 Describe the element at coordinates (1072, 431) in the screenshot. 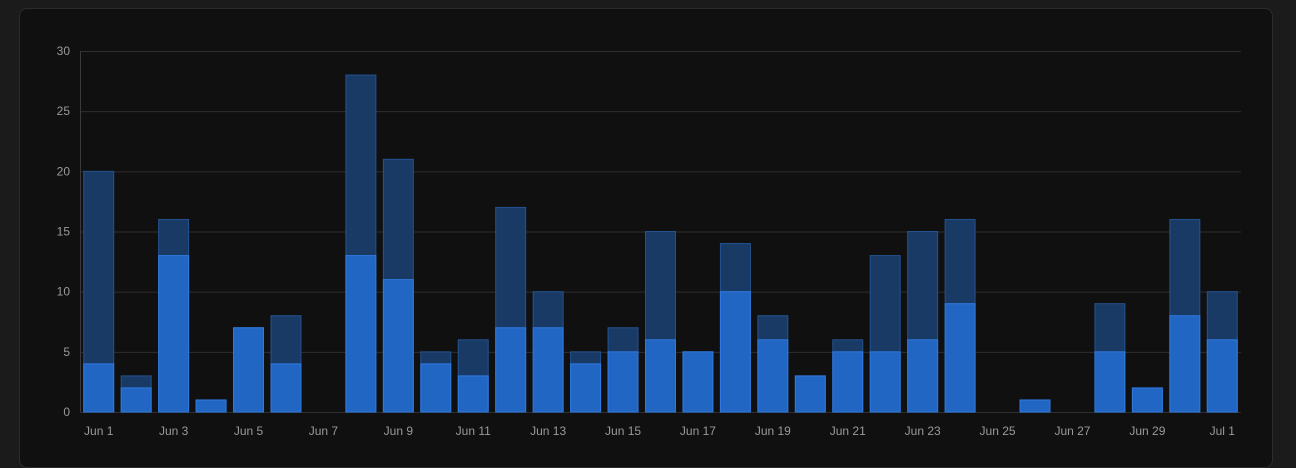

I see `x-tick-label: Jun 27` at that location.